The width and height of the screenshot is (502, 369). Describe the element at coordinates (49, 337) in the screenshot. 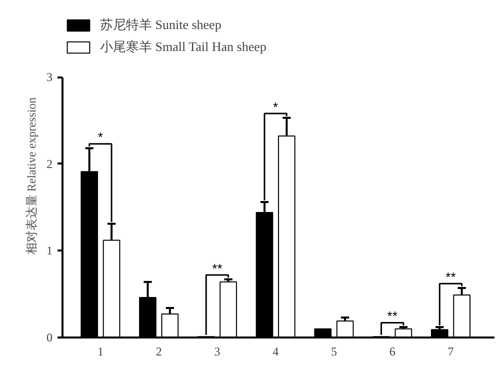

I see `y-tick-label: 0` at that location.